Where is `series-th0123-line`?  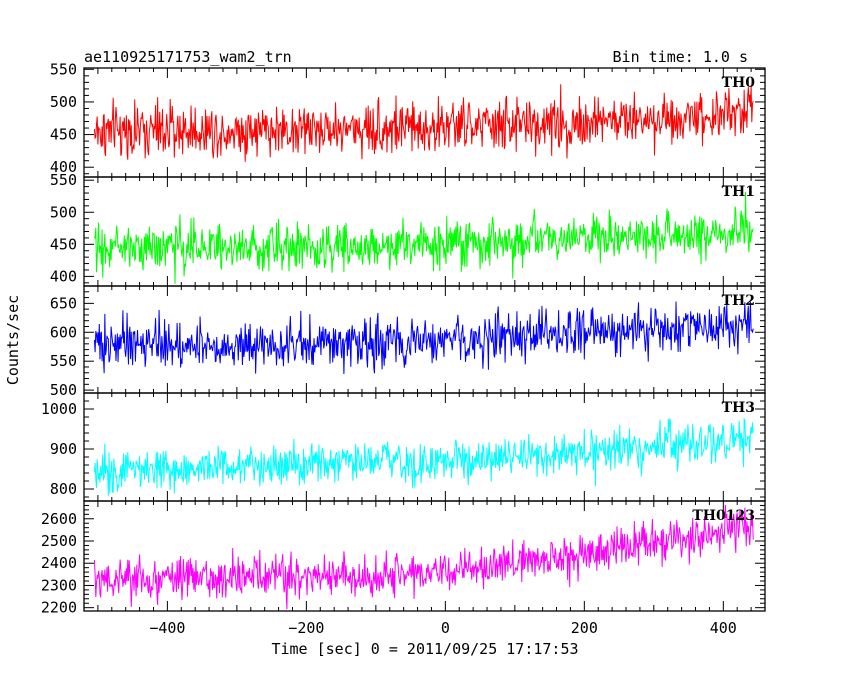
series-th0123-line is located at coordinates (423, 557).